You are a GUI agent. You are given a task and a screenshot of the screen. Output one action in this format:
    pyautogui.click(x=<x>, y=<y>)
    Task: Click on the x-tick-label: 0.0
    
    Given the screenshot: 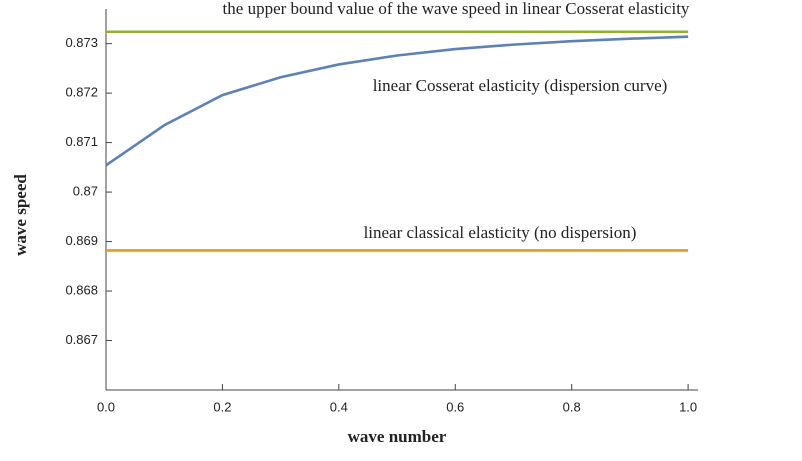 What is the action you would take?
    pyautogui.click(x=106, y=406)
    